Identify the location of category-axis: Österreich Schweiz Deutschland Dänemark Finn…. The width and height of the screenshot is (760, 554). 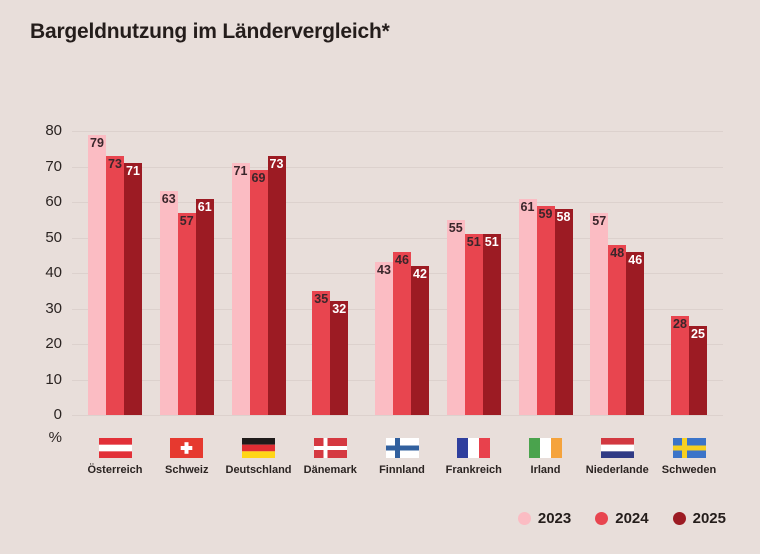
(397, 457).